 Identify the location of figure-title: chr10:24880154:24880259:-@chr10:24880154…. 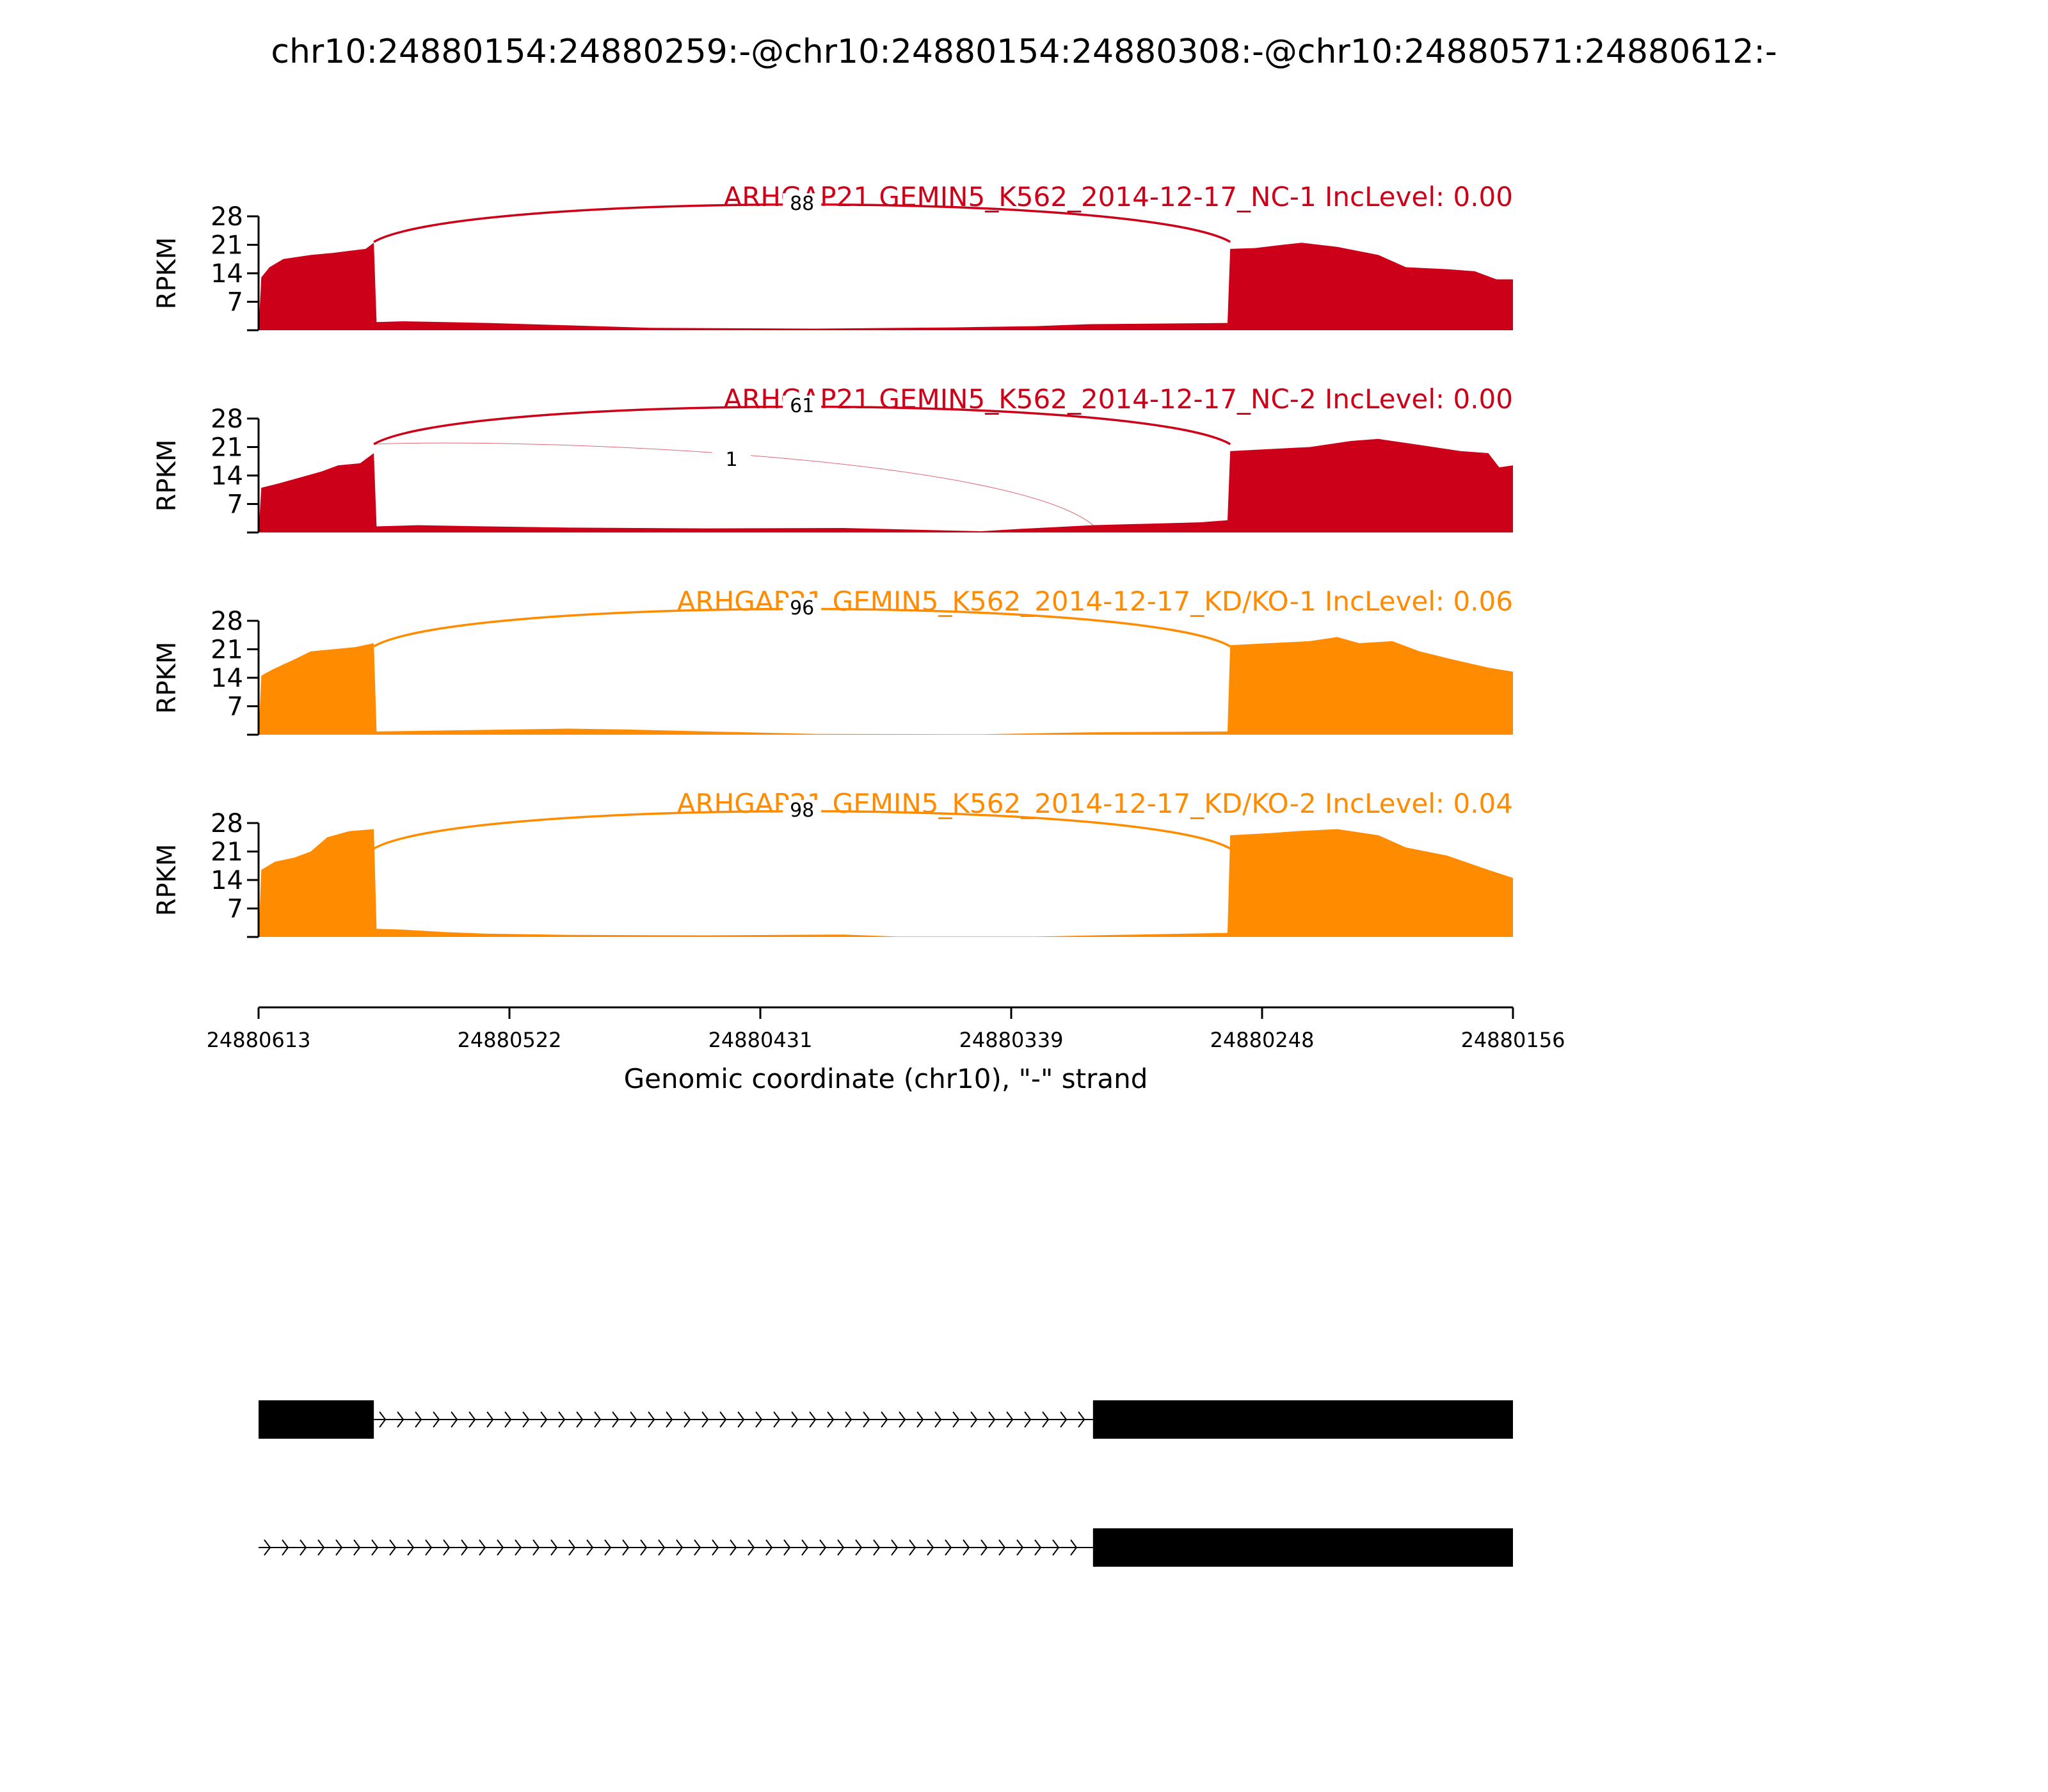
(1024, 52).